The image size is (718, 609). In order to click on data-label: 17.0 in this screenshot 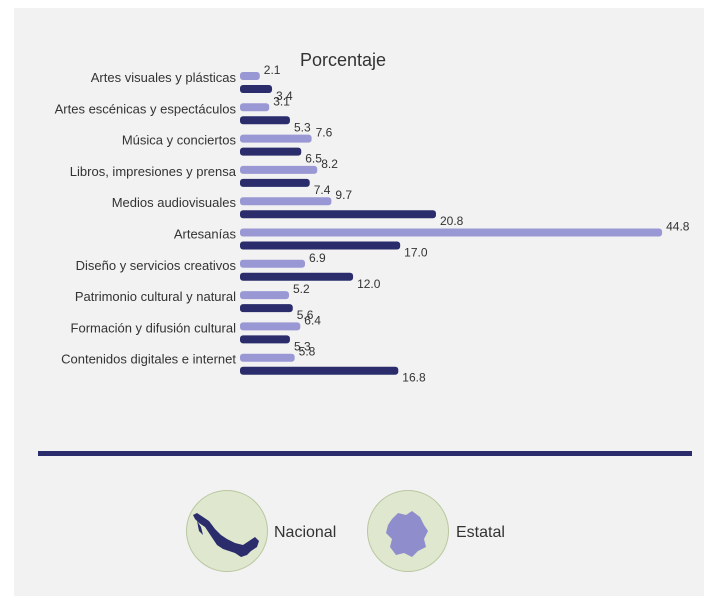, I will do `click(416, 253)`.